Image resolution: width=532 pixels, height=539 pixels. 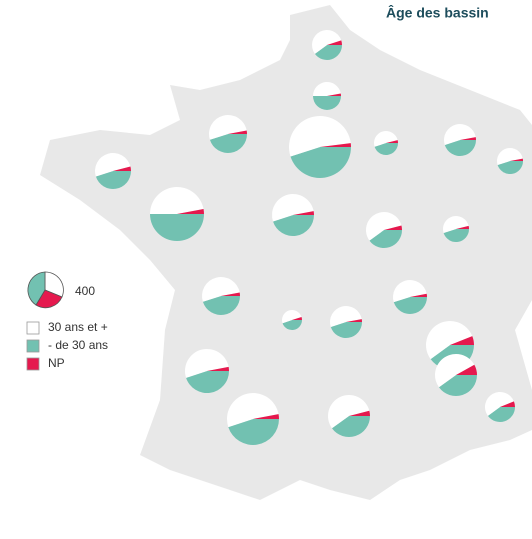 I want to click on size-legend-value: 400, so click(x=85, y=291).